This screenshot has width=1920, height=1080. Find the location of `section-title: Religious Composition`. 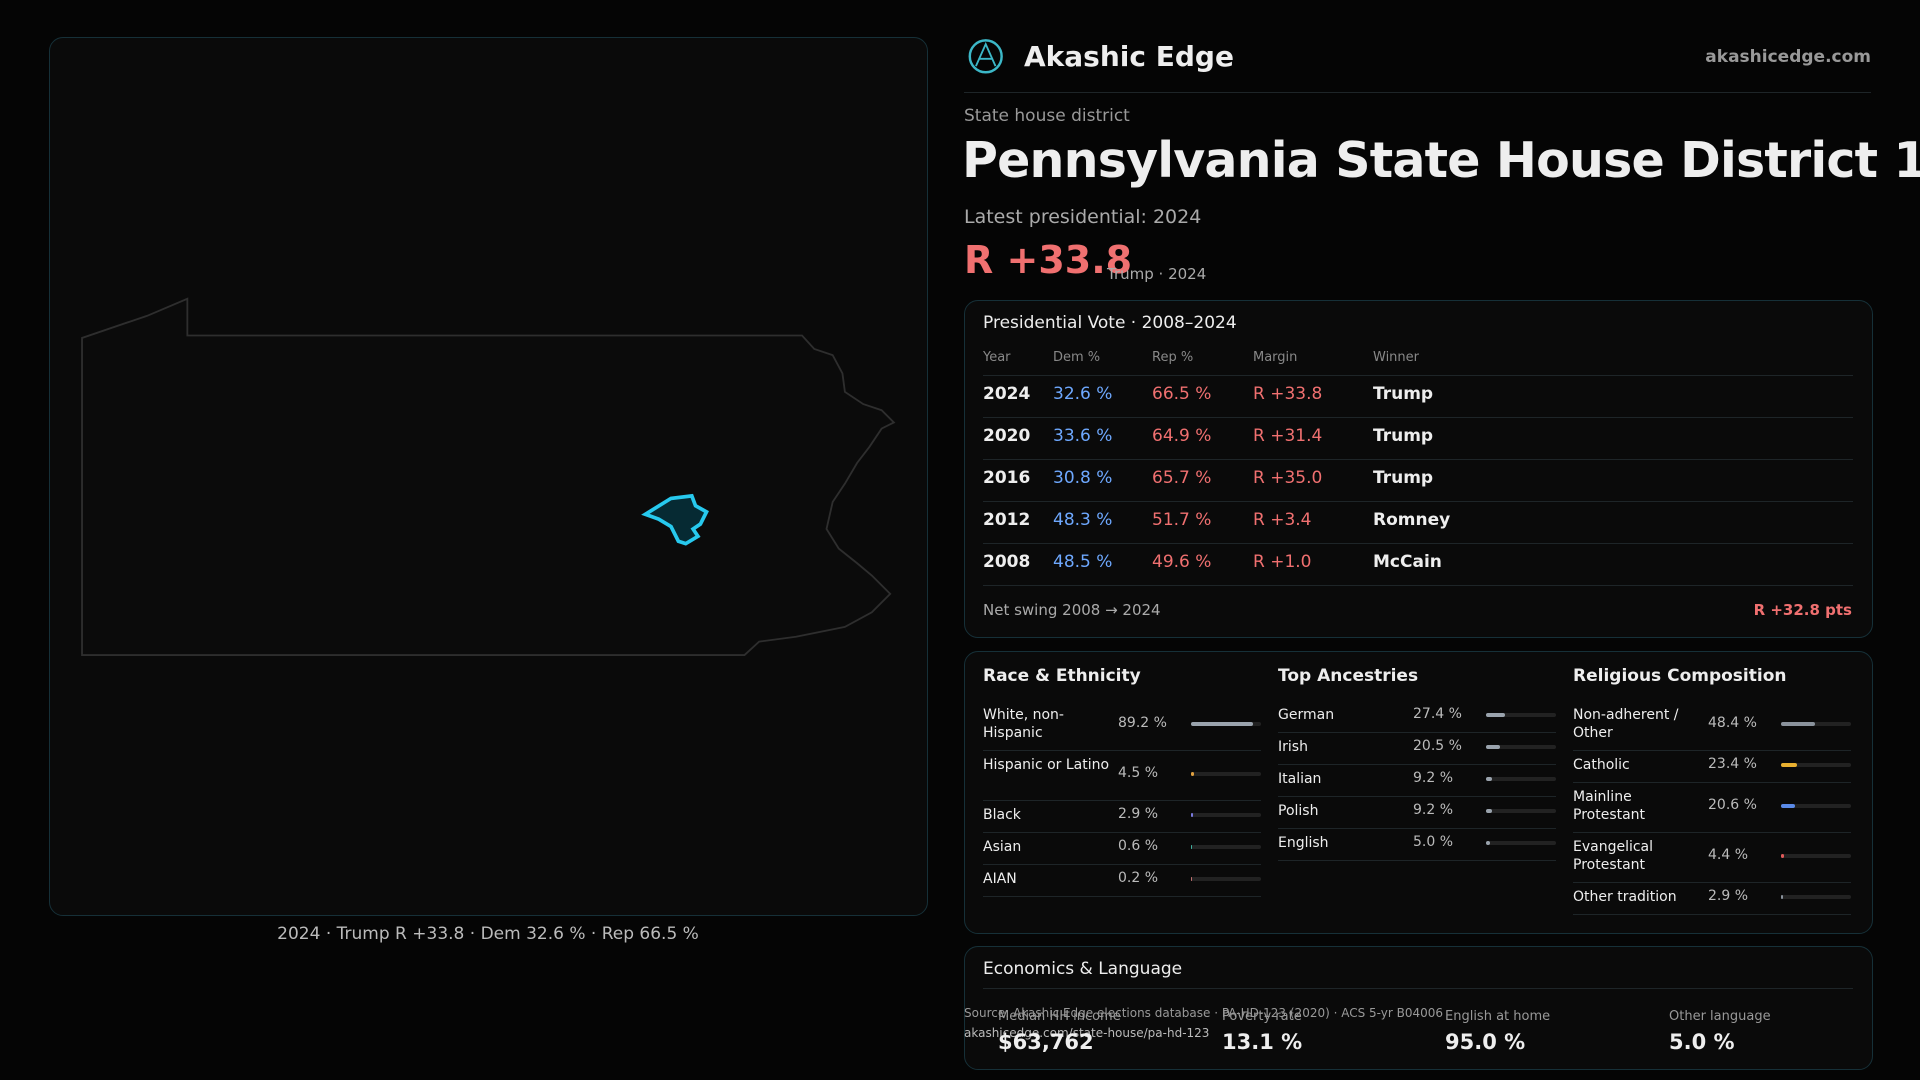

section-title: Religious Composition is located at coordinates (1680, 676).